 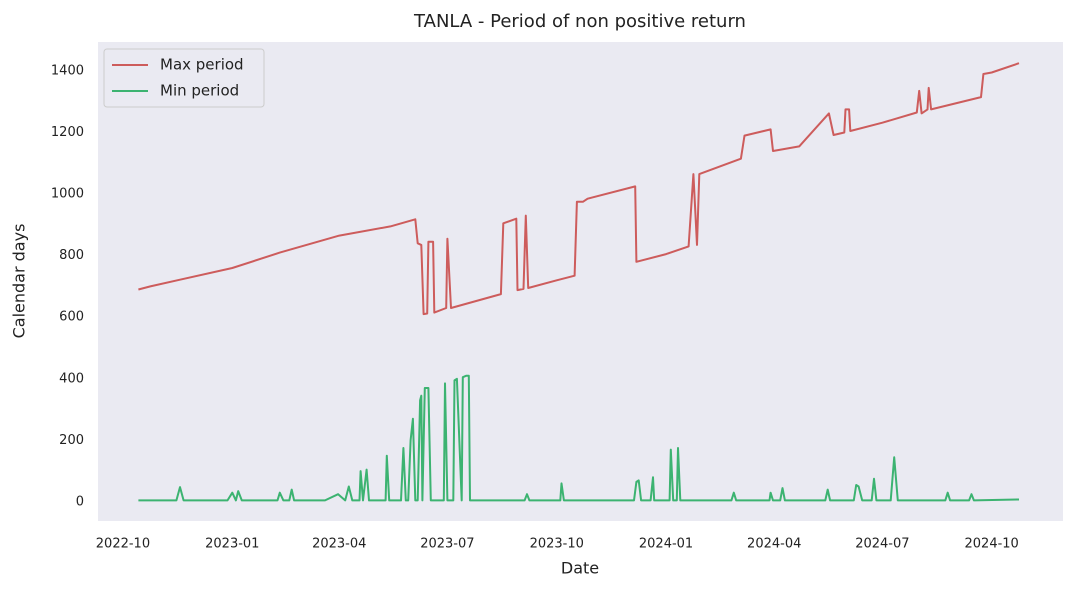 What do you see at coordinates (774, 544) in the screenshot?
I see `x-tick-label: 2024-04` at bounding box center [774, 544].